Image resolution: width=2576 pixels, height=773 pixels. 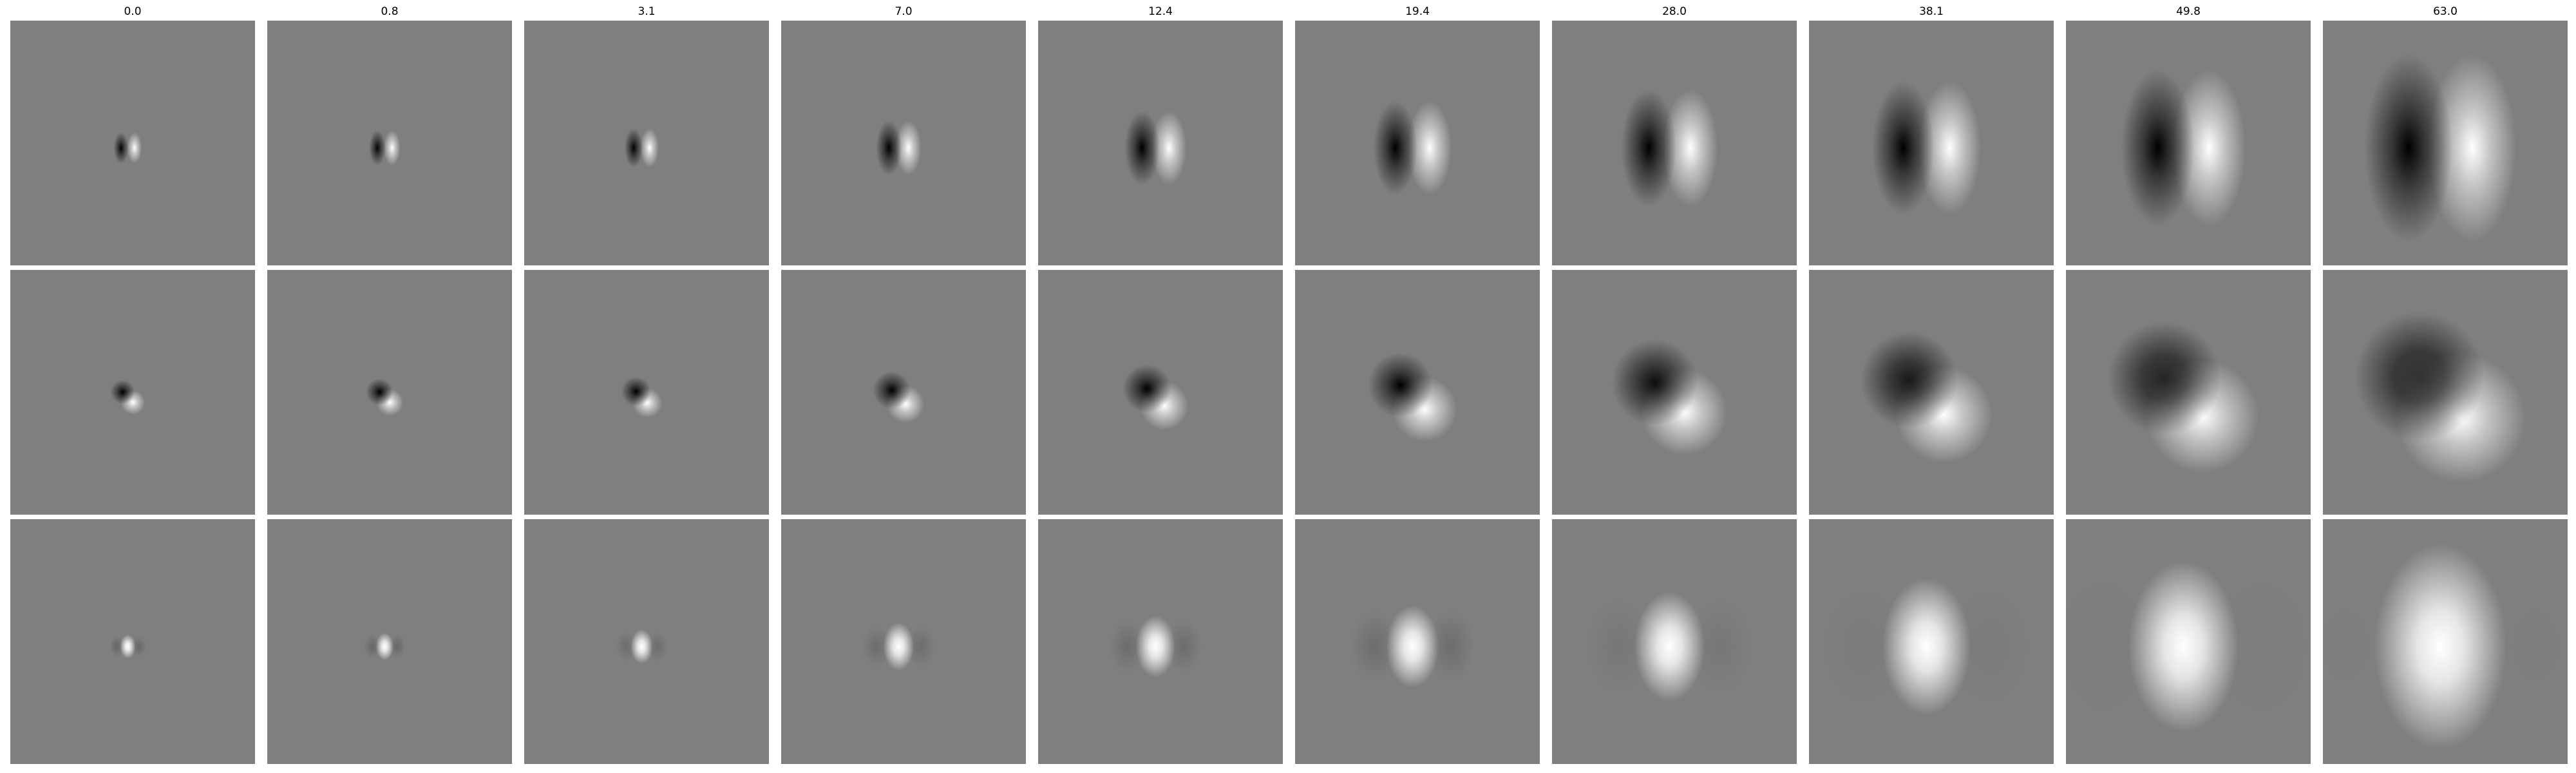 What do you see at coordinates (1160, 11) in the screenshot?
I see `column-label-4: 12.4` at bounding box center [1160, 11].